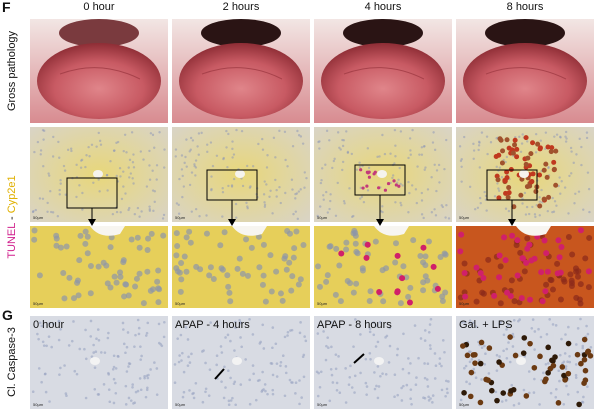 The width and height of the screenshot is (600, 411). I want to click on vessel, so click(391, 231).